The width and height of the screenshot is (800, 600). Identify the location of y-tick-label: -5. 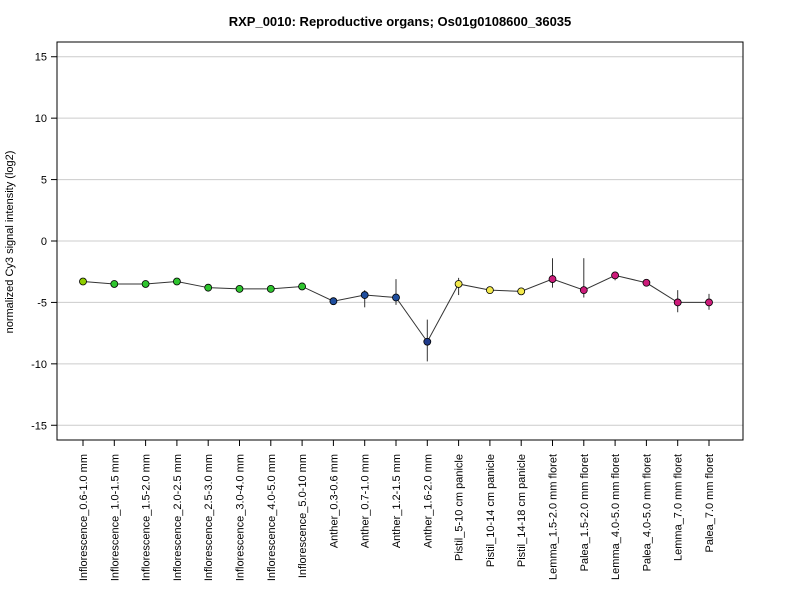
(42, 303).